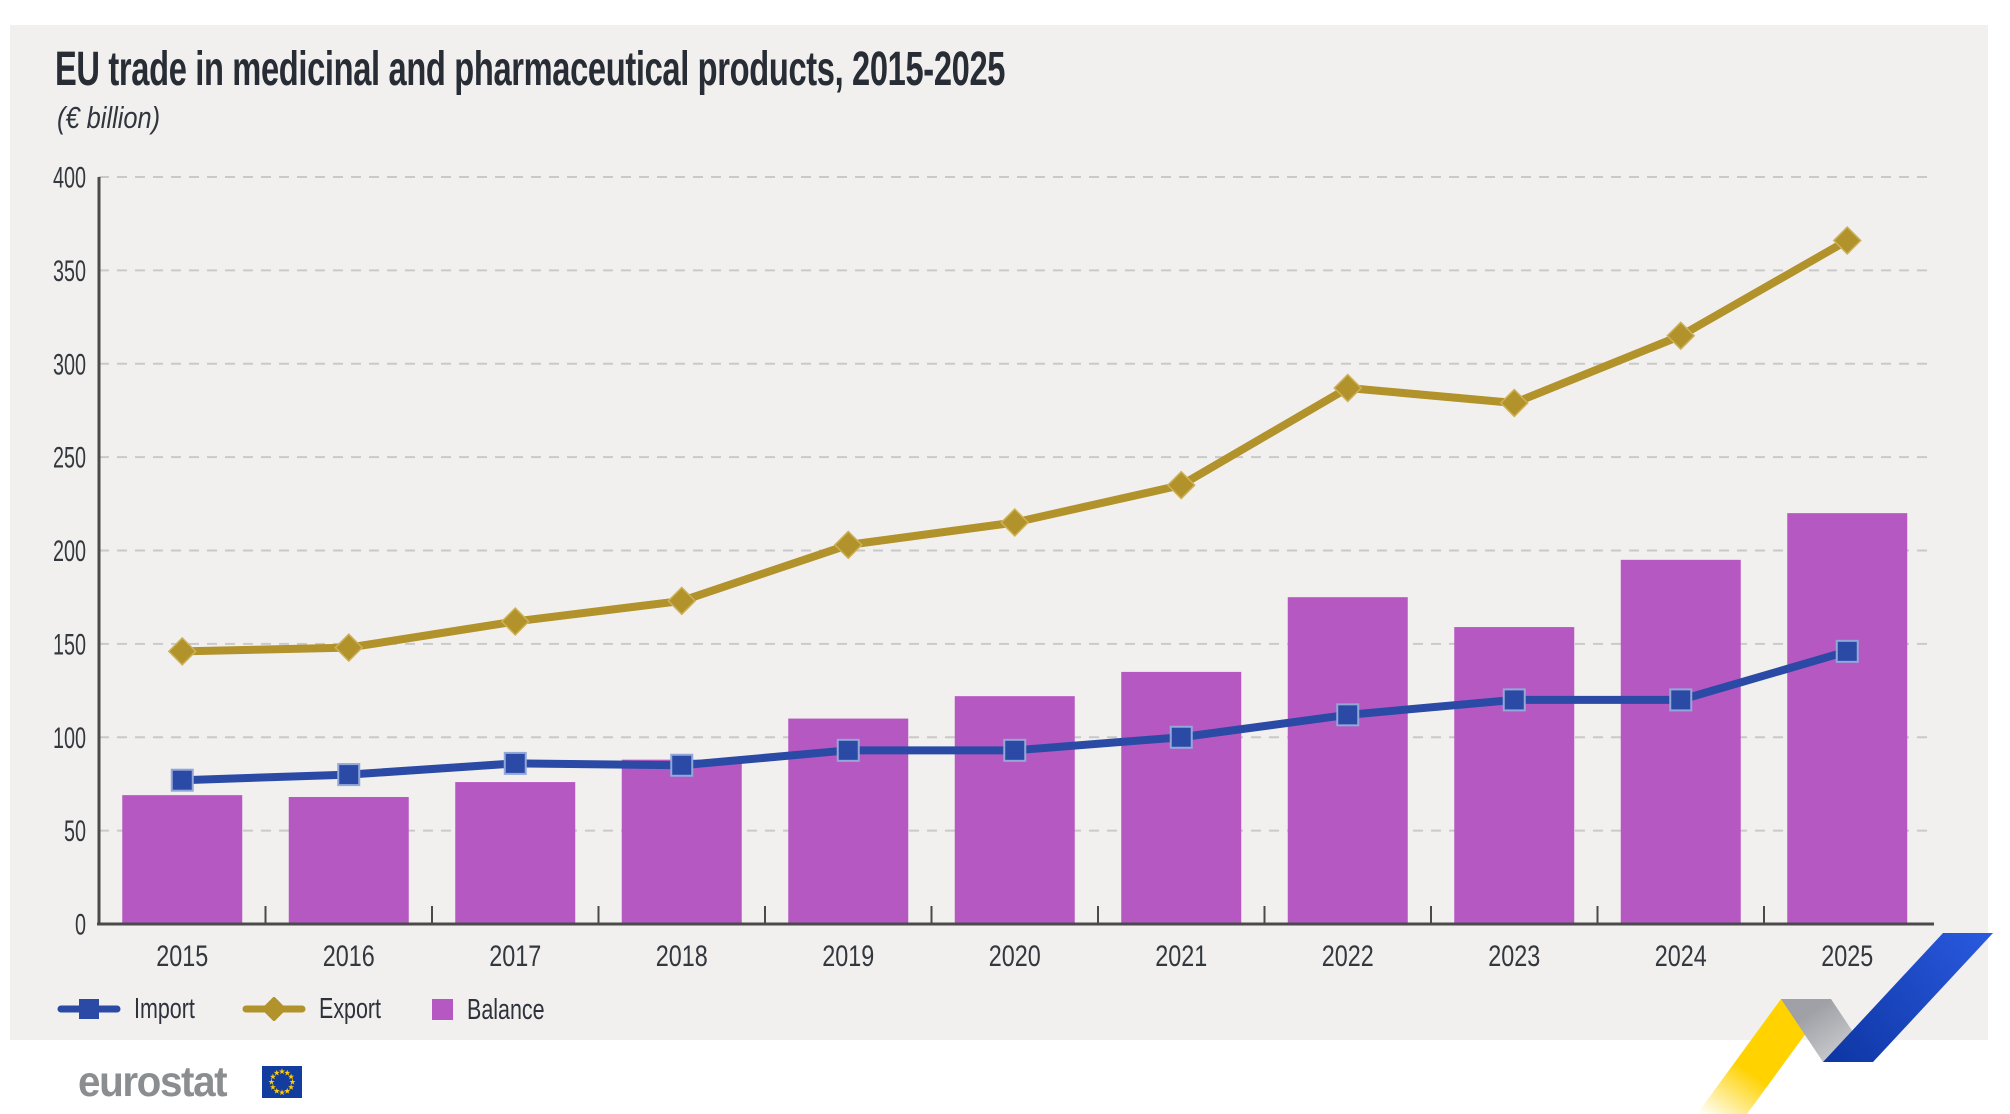 The image size is (2010, 1114). I want to click on x-tick-label-2025: 2025, so click(1847, 956).